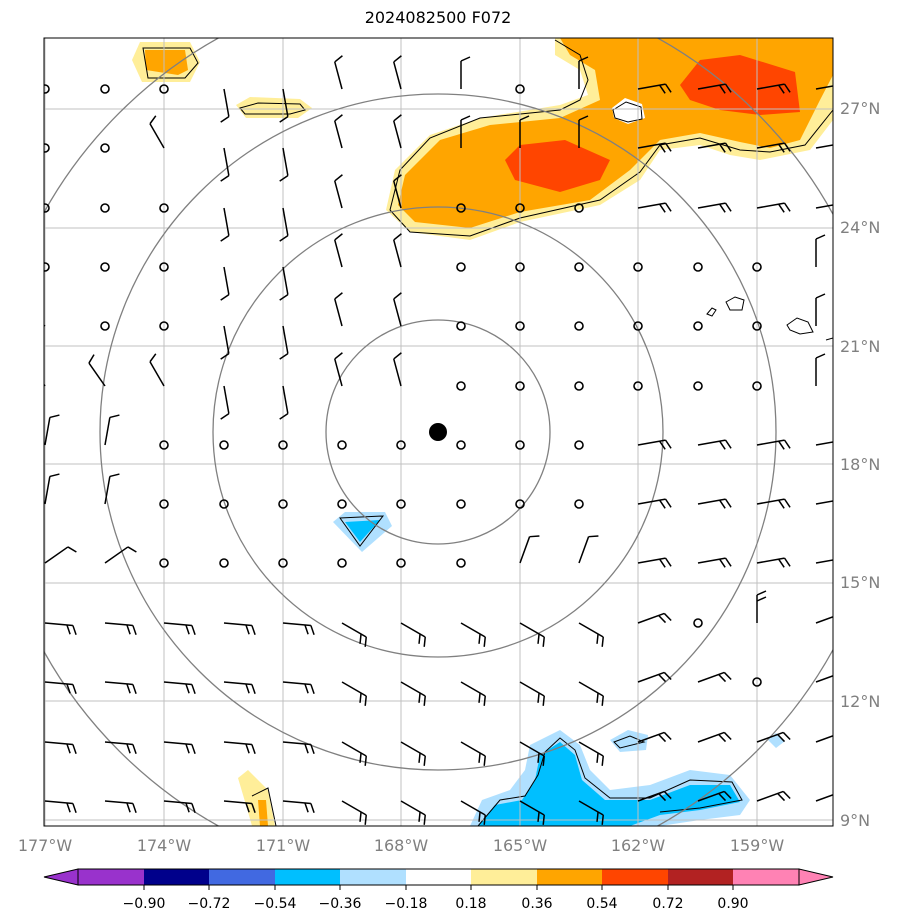 The width and height of the screenshot is (904, 924). I want to click on colorbar-tick-label: −0.72, so click(209, 904).